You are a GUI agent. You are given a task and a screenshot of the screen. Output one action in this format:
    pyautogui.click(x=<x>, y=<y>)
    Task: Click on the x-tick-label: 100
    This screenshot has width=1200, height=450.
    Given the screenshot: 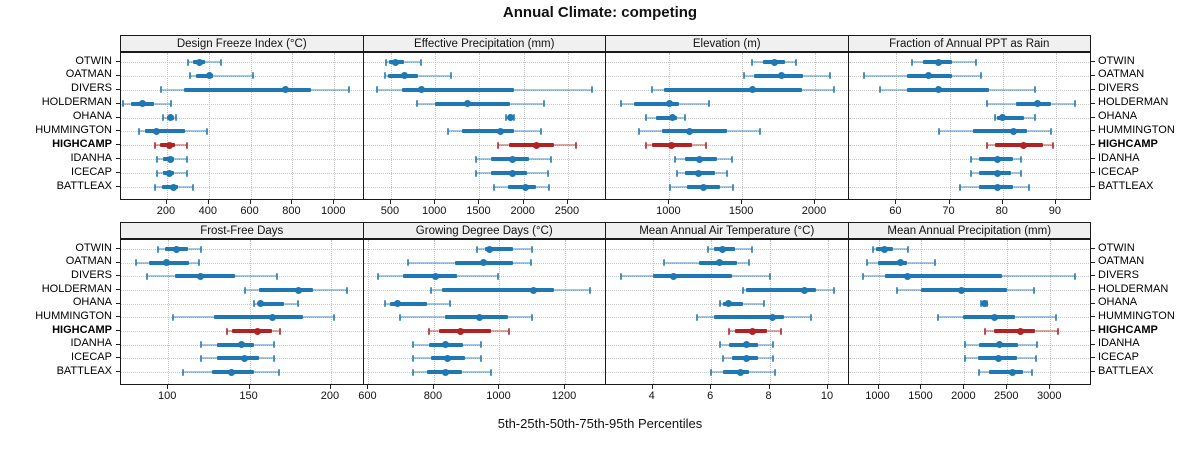 What is the action you would take?
    pyautogui.click(x=167, y=396)
    